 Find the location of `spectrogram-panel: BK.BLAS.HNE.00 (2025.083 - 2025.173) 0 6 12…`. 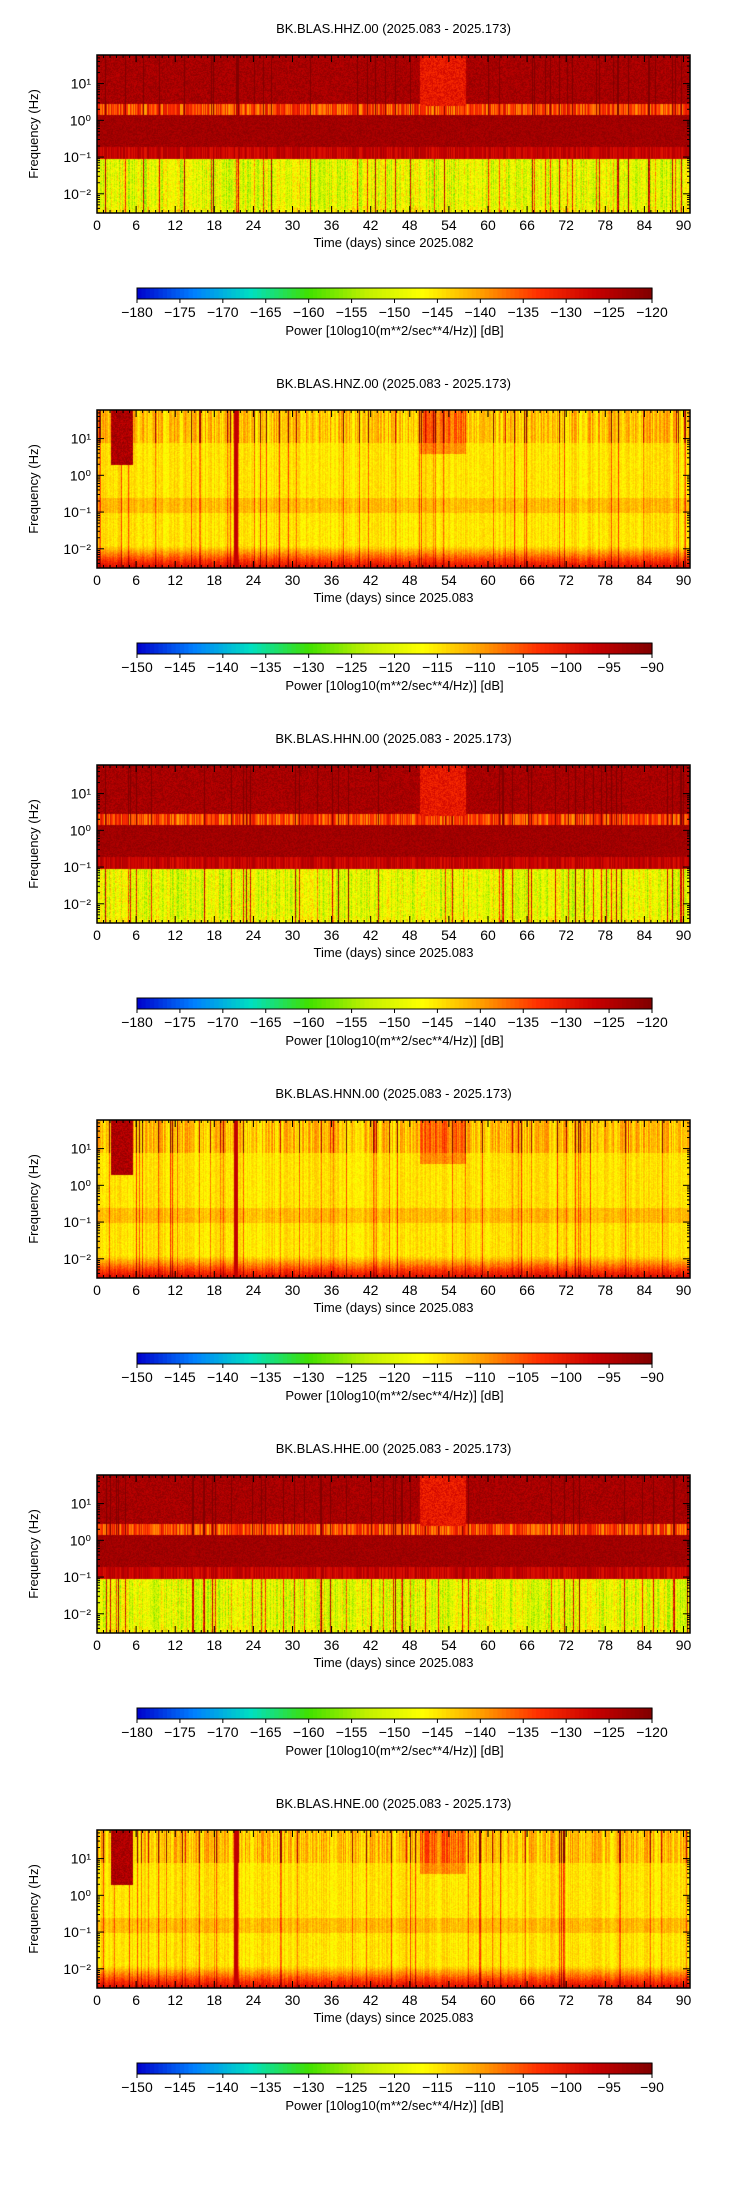

spectrogram-panel: BK.BLAS.HNE.00 (2025.083 - 2025.173) 0 6 12… is located at coordinates (358, 1954).